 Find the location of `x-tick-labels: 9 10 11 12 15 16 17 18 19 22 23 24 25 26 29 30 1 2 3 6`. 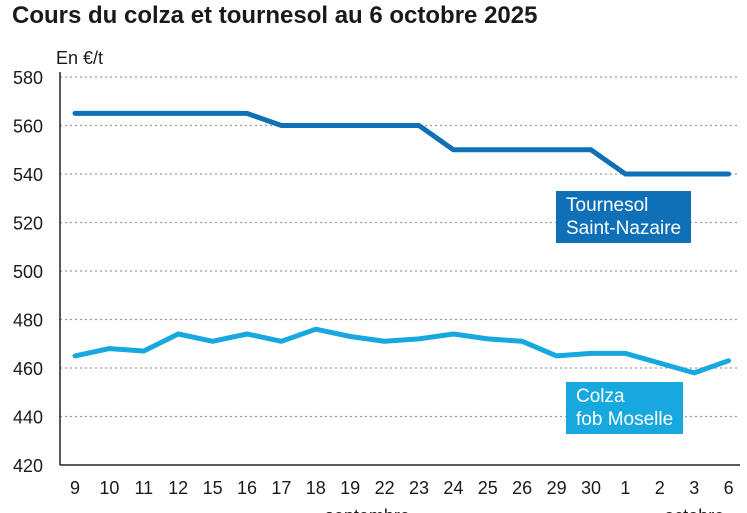

x-tick-labels: 9 10 11 12 15 16 17 18 19 22 23 24 25 26 29 30 1 2 3 6 is located at coordinates (402, 488).